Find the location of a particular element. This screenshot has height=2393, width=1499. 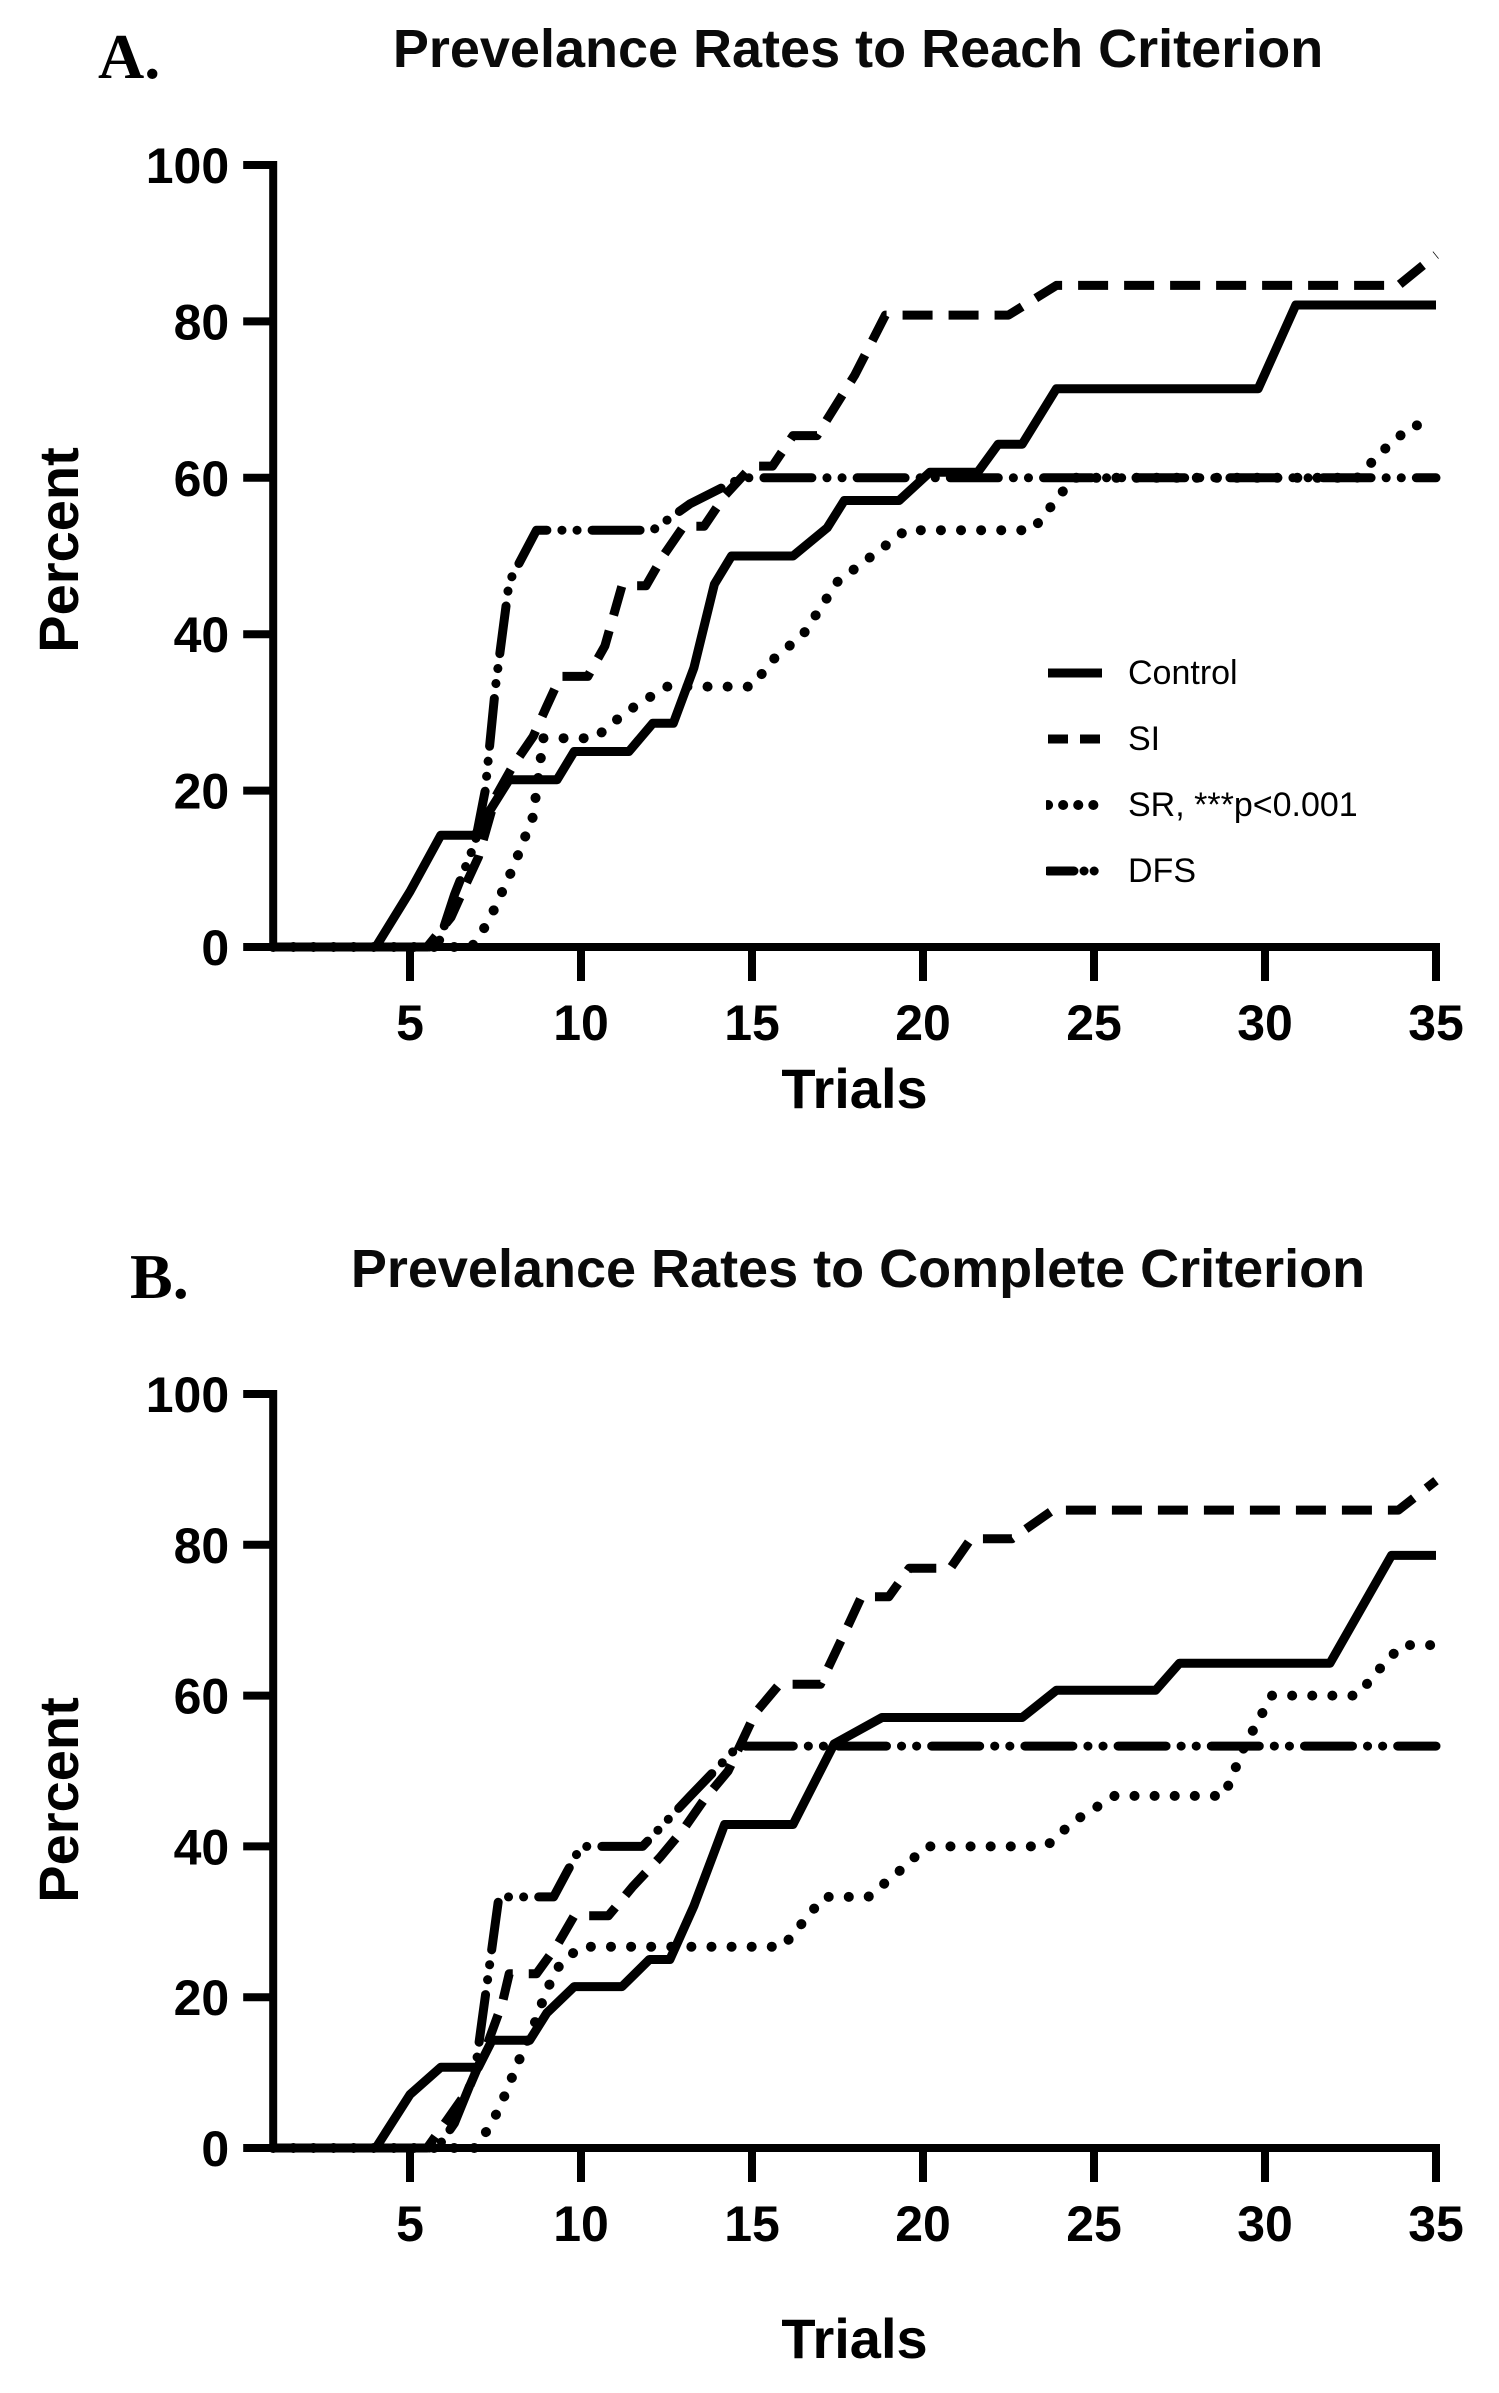

legend-item: SR, ***p<0.001 is located at coordinates (1202, 805).